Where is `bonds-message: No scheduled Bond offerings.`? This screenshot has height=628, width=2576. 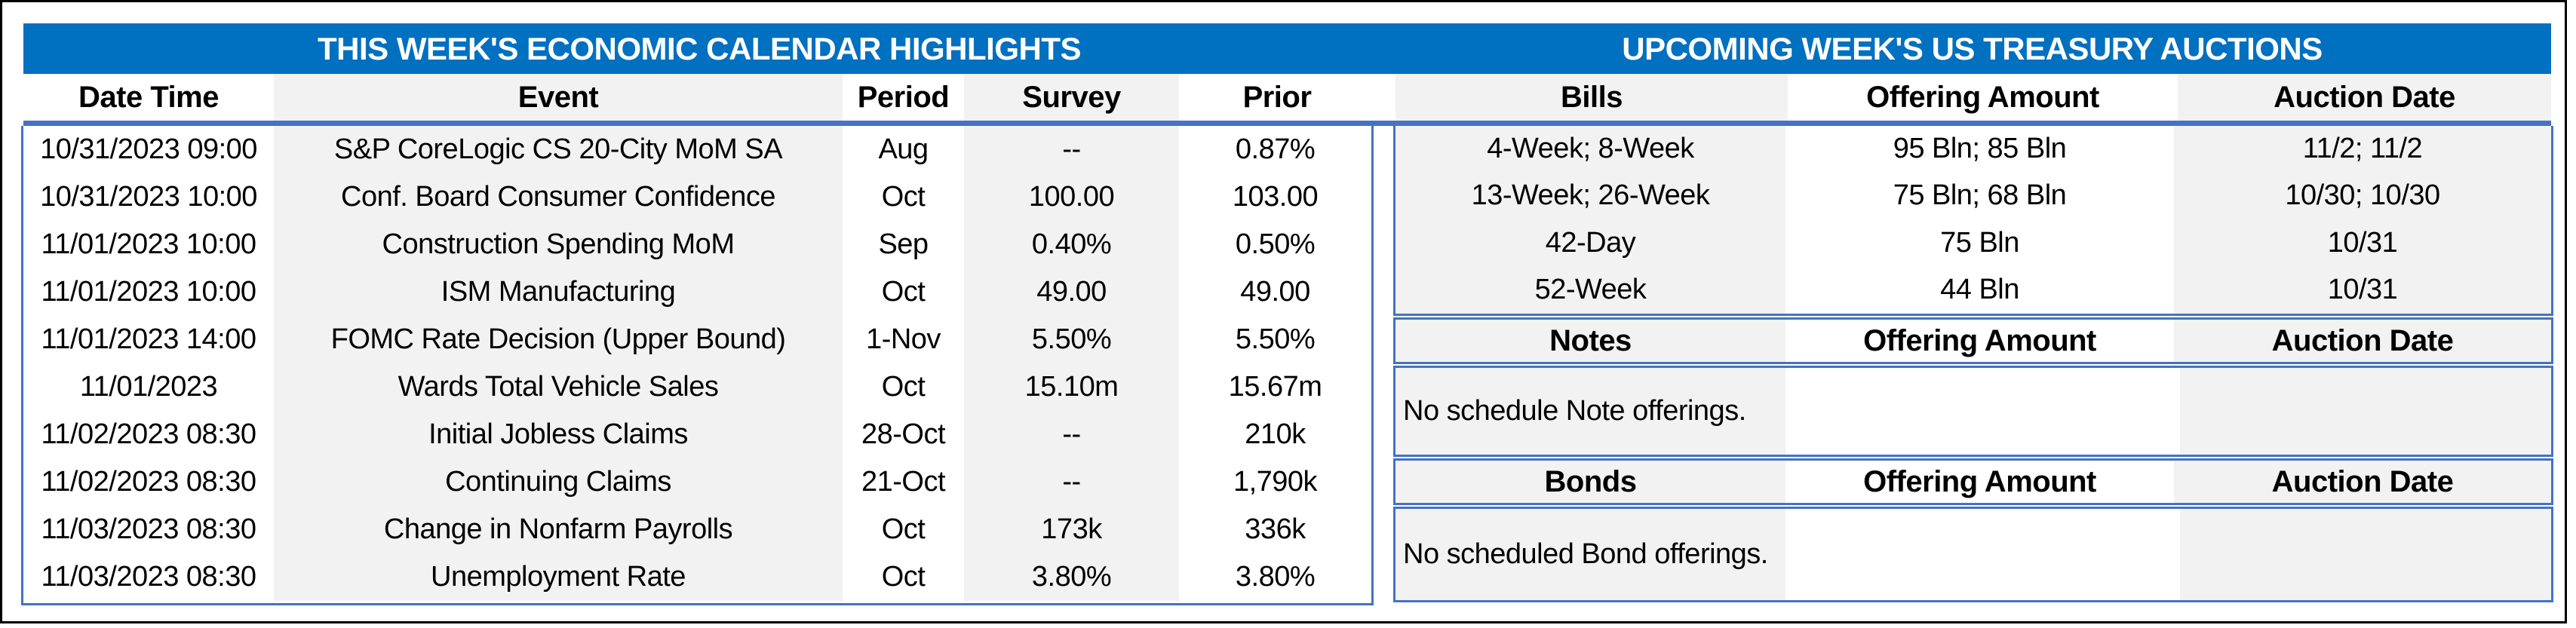 bonds-message: No scheduled Bond offerings. is located at coordinates (1585, 554).